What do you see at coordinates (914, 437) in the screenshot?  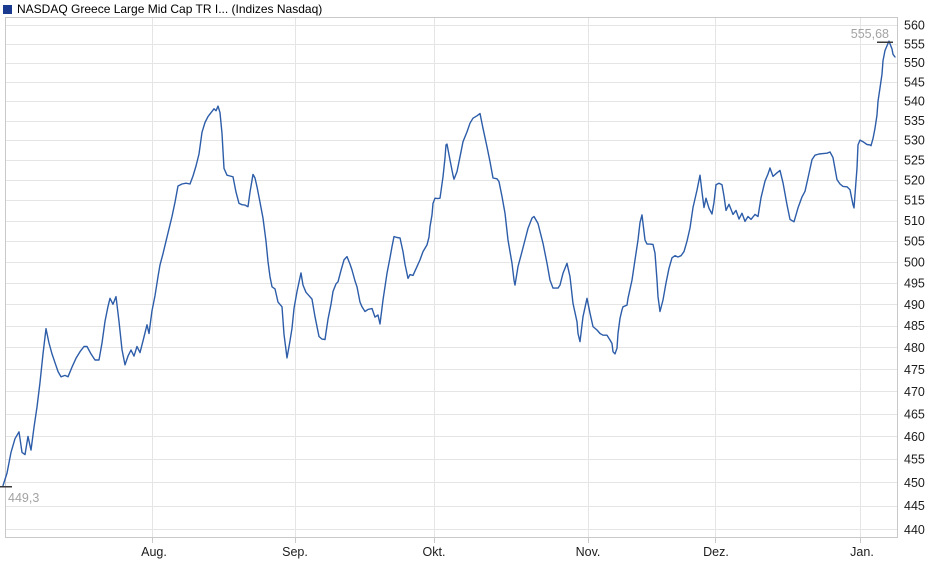 I see `svg-text: 460` at bounding box center [914, 437].